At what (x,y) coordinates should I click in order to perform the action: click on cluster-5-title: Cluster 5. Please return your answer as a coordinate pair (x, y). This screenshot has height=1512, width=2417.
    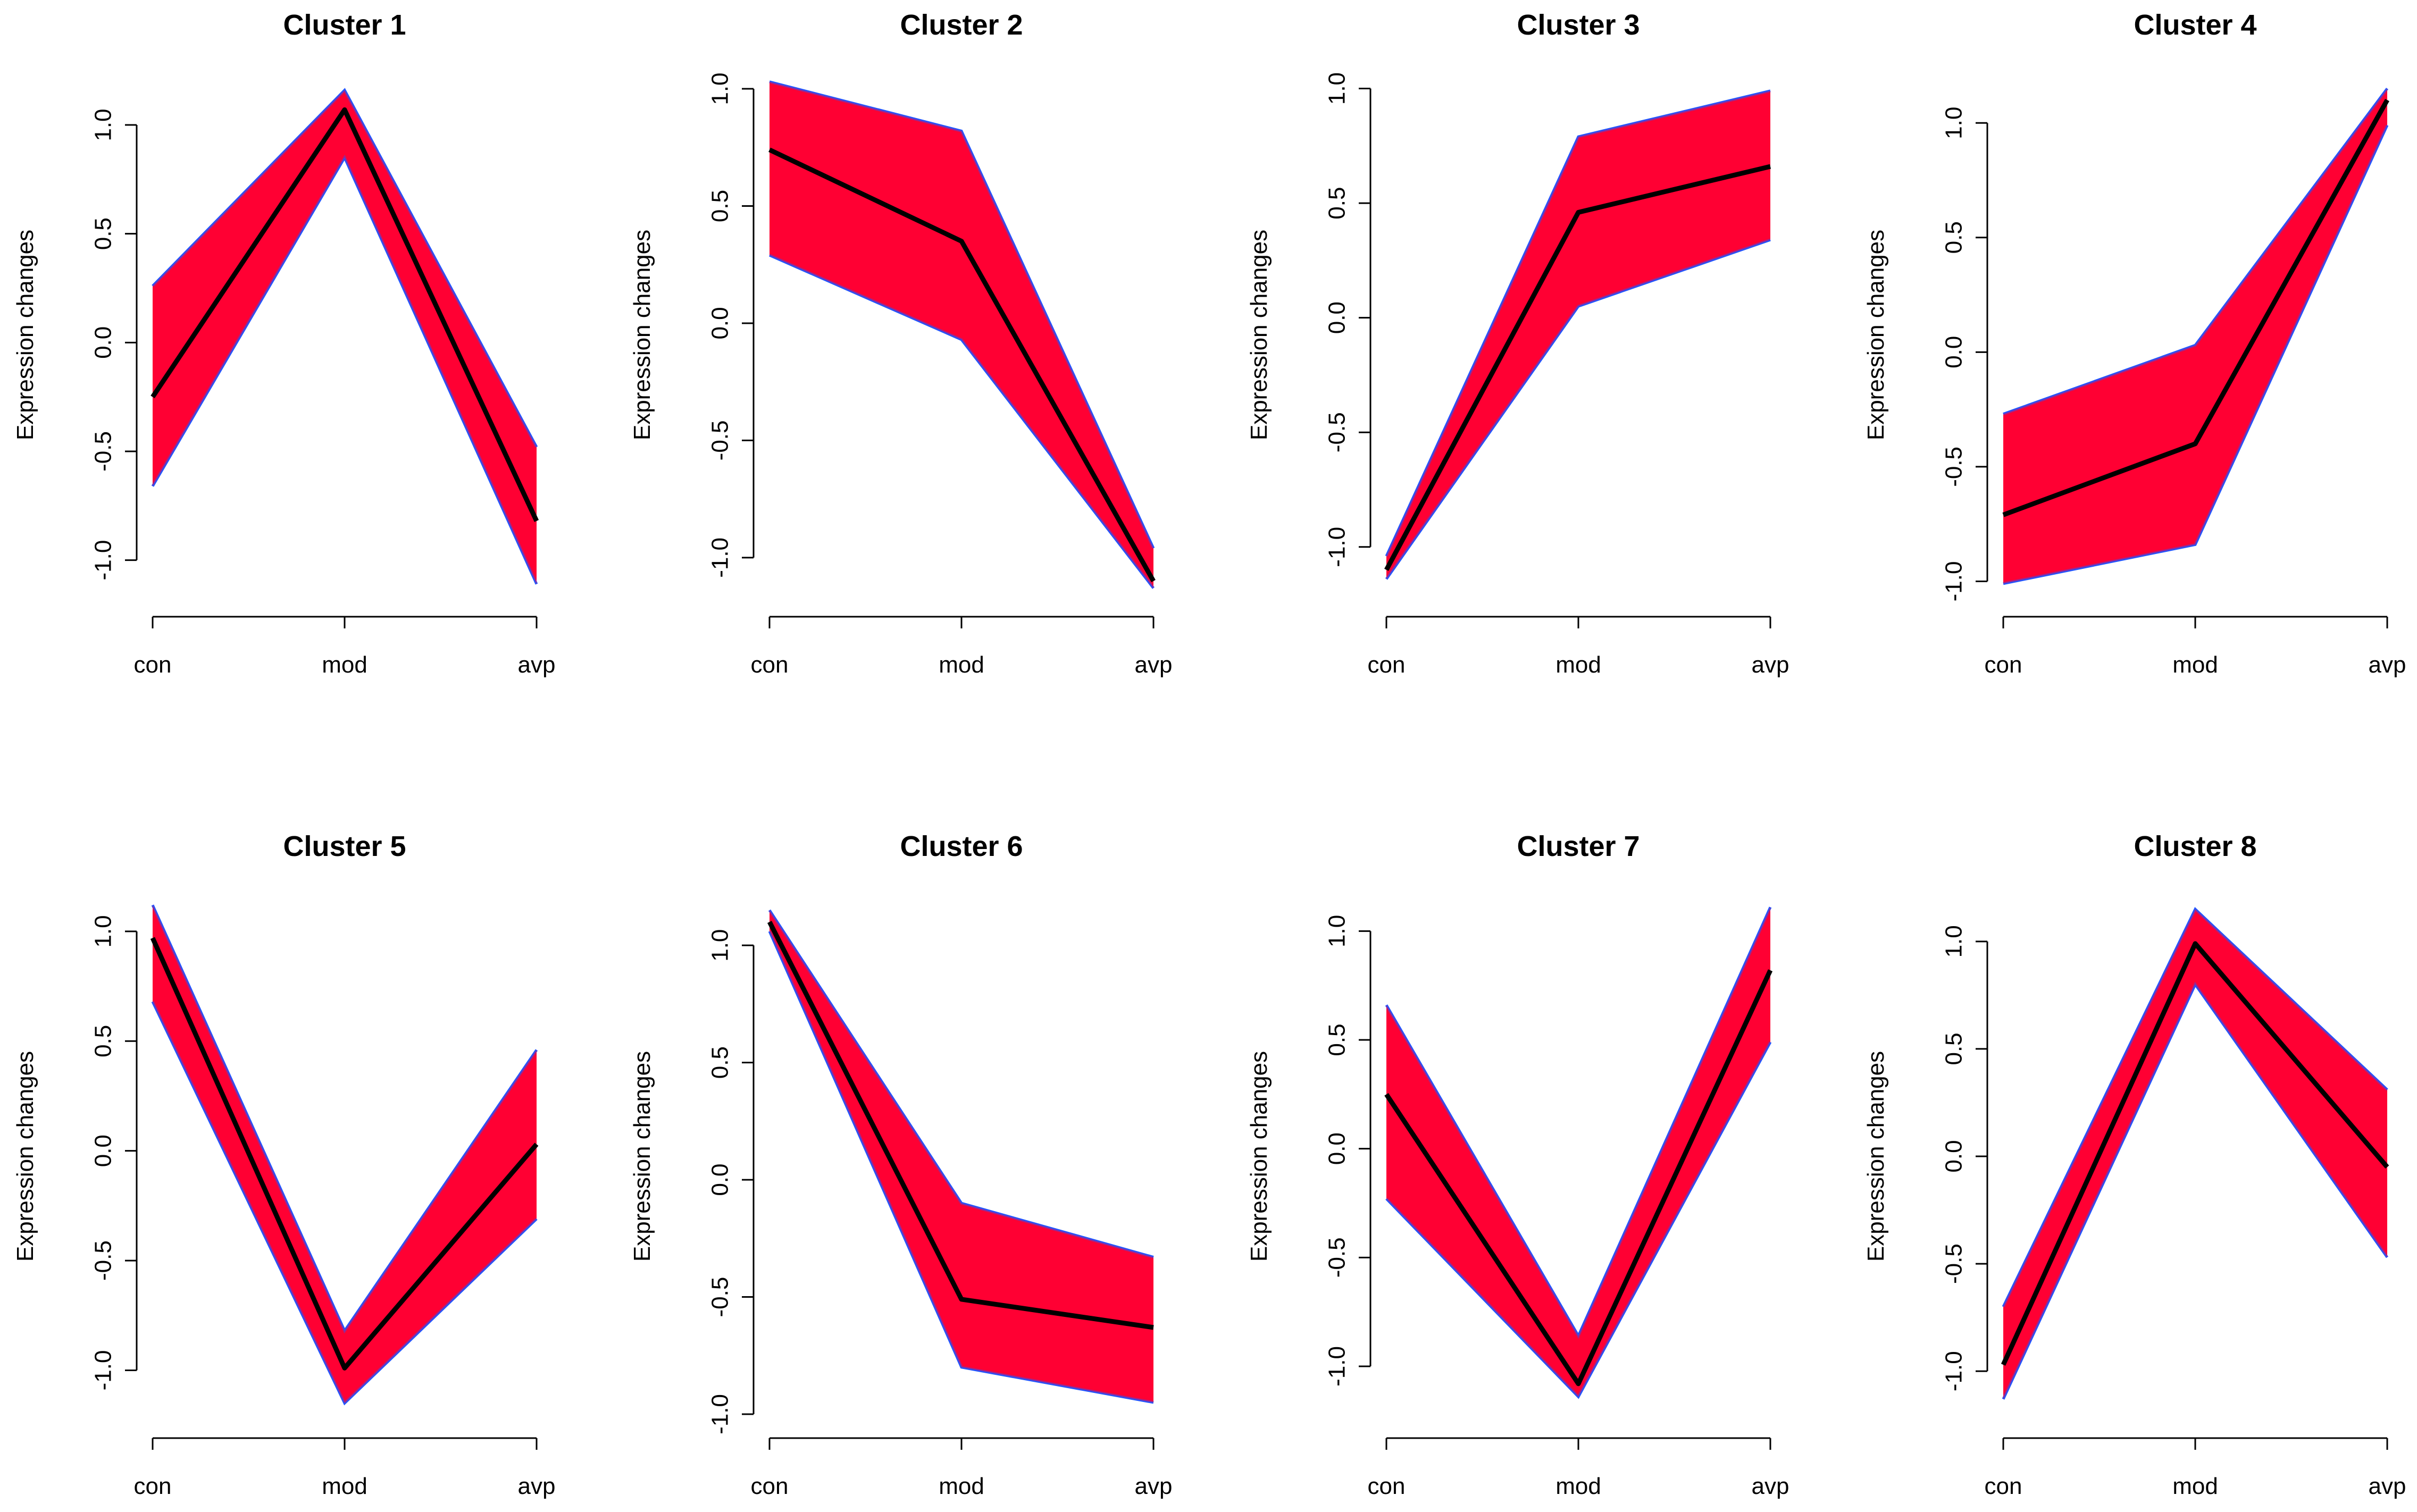
    Looking at the image, I should click on (344, 846).